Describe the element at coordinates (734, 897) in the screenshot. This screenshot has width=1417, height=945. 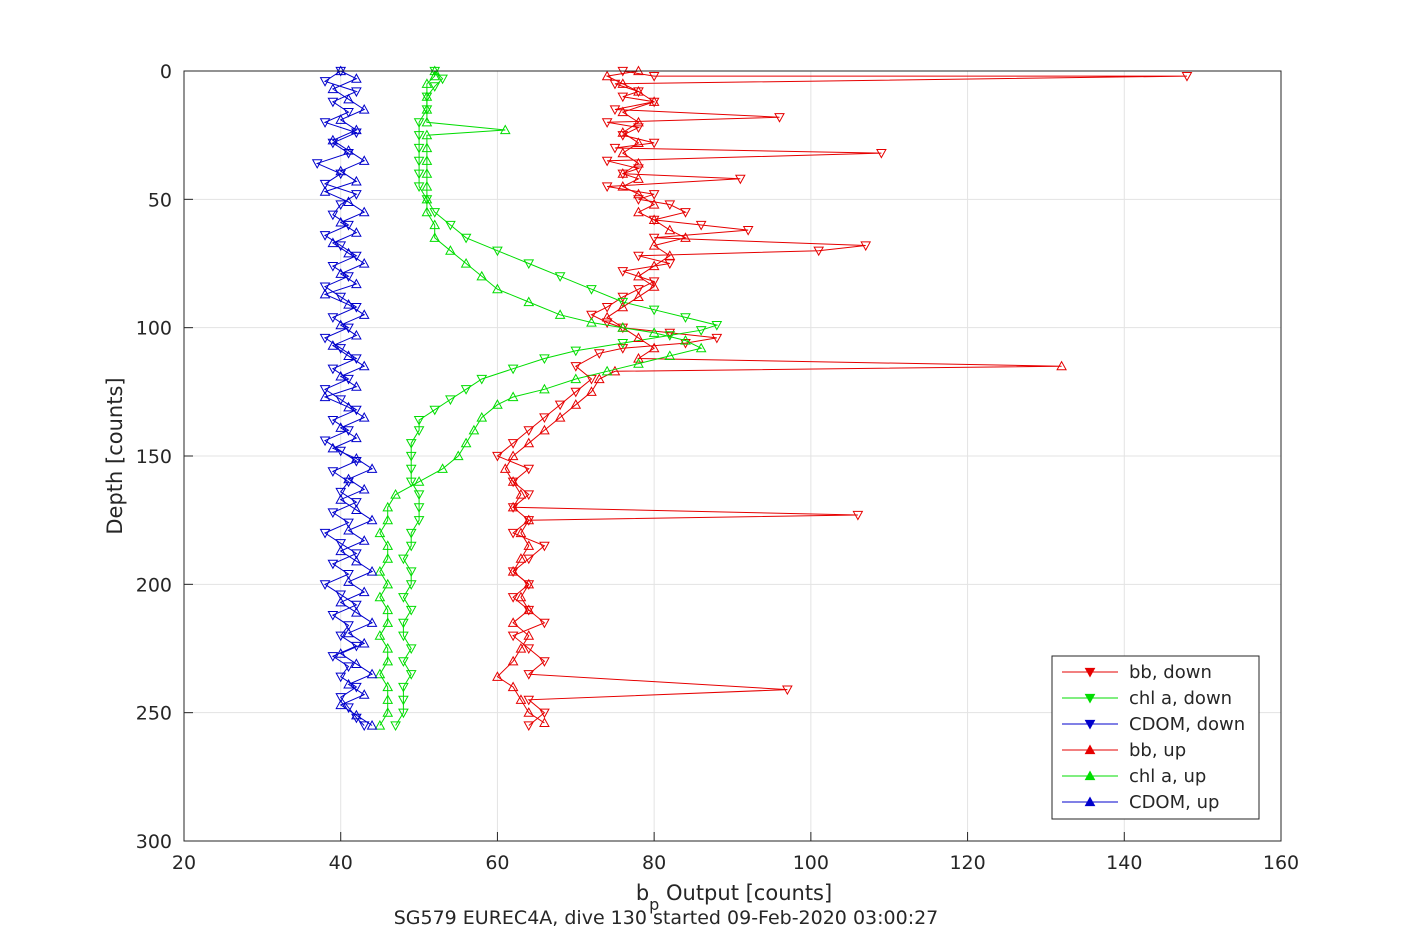
I see `x-axis-label: bp Output [counts]` at that location.